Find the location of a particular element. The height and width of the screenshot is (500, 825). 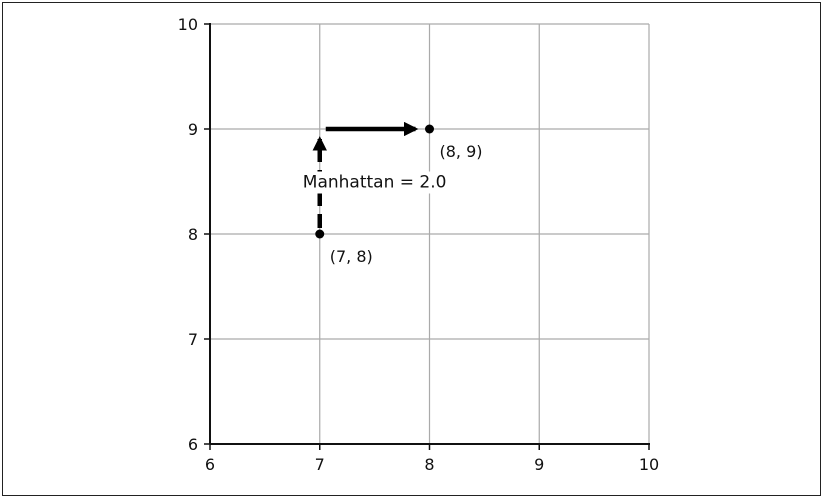

annotation-label: Manhattan = 2.0 is located at coordinates (375, 183).